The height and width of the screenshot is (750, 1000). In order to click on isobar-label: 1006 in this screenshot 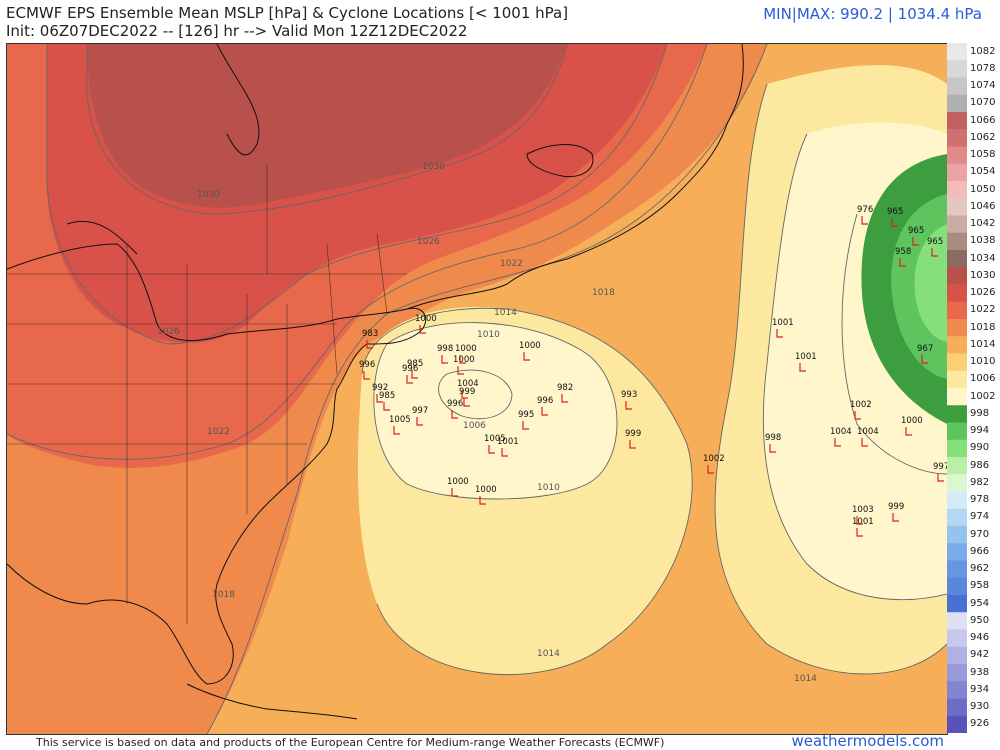, I will do `click(474, 426)`.